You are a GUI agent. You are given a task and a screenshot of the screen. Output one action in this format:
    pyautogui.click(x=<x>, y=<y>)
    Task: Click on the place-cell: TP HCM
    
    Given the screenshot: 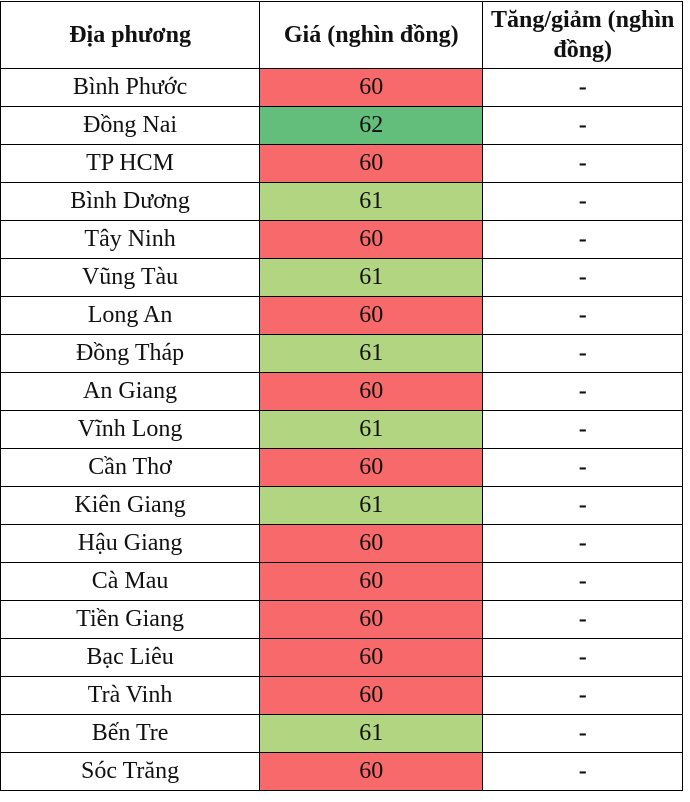 What is the action you would take?
    pyautogui.click(x=130, y=163)
    